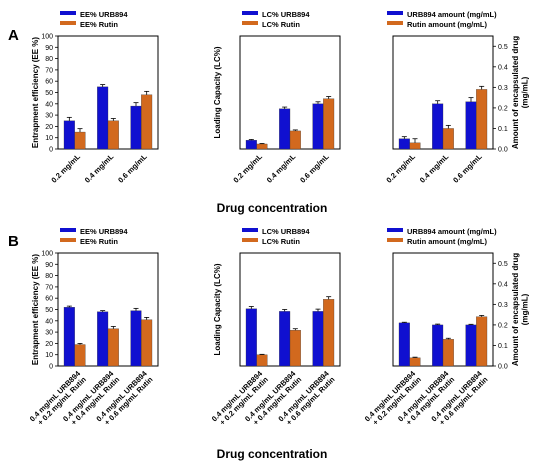 The image size is (550, 466). I want to click on panel-label-b: B, so click(13, 241).